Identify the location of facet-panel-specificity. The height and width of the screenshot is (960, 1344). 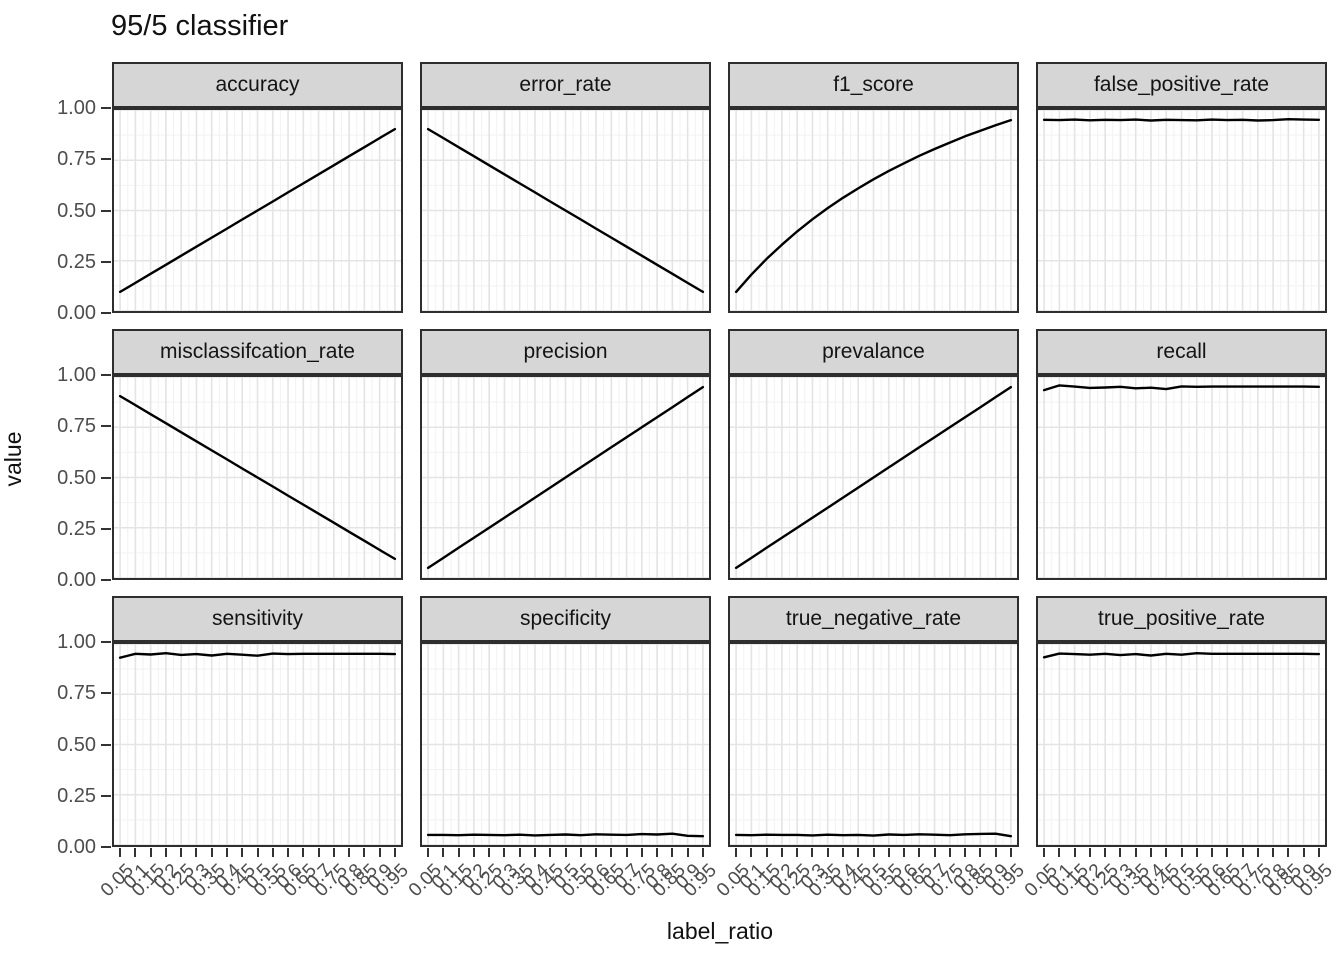
(565, 744).